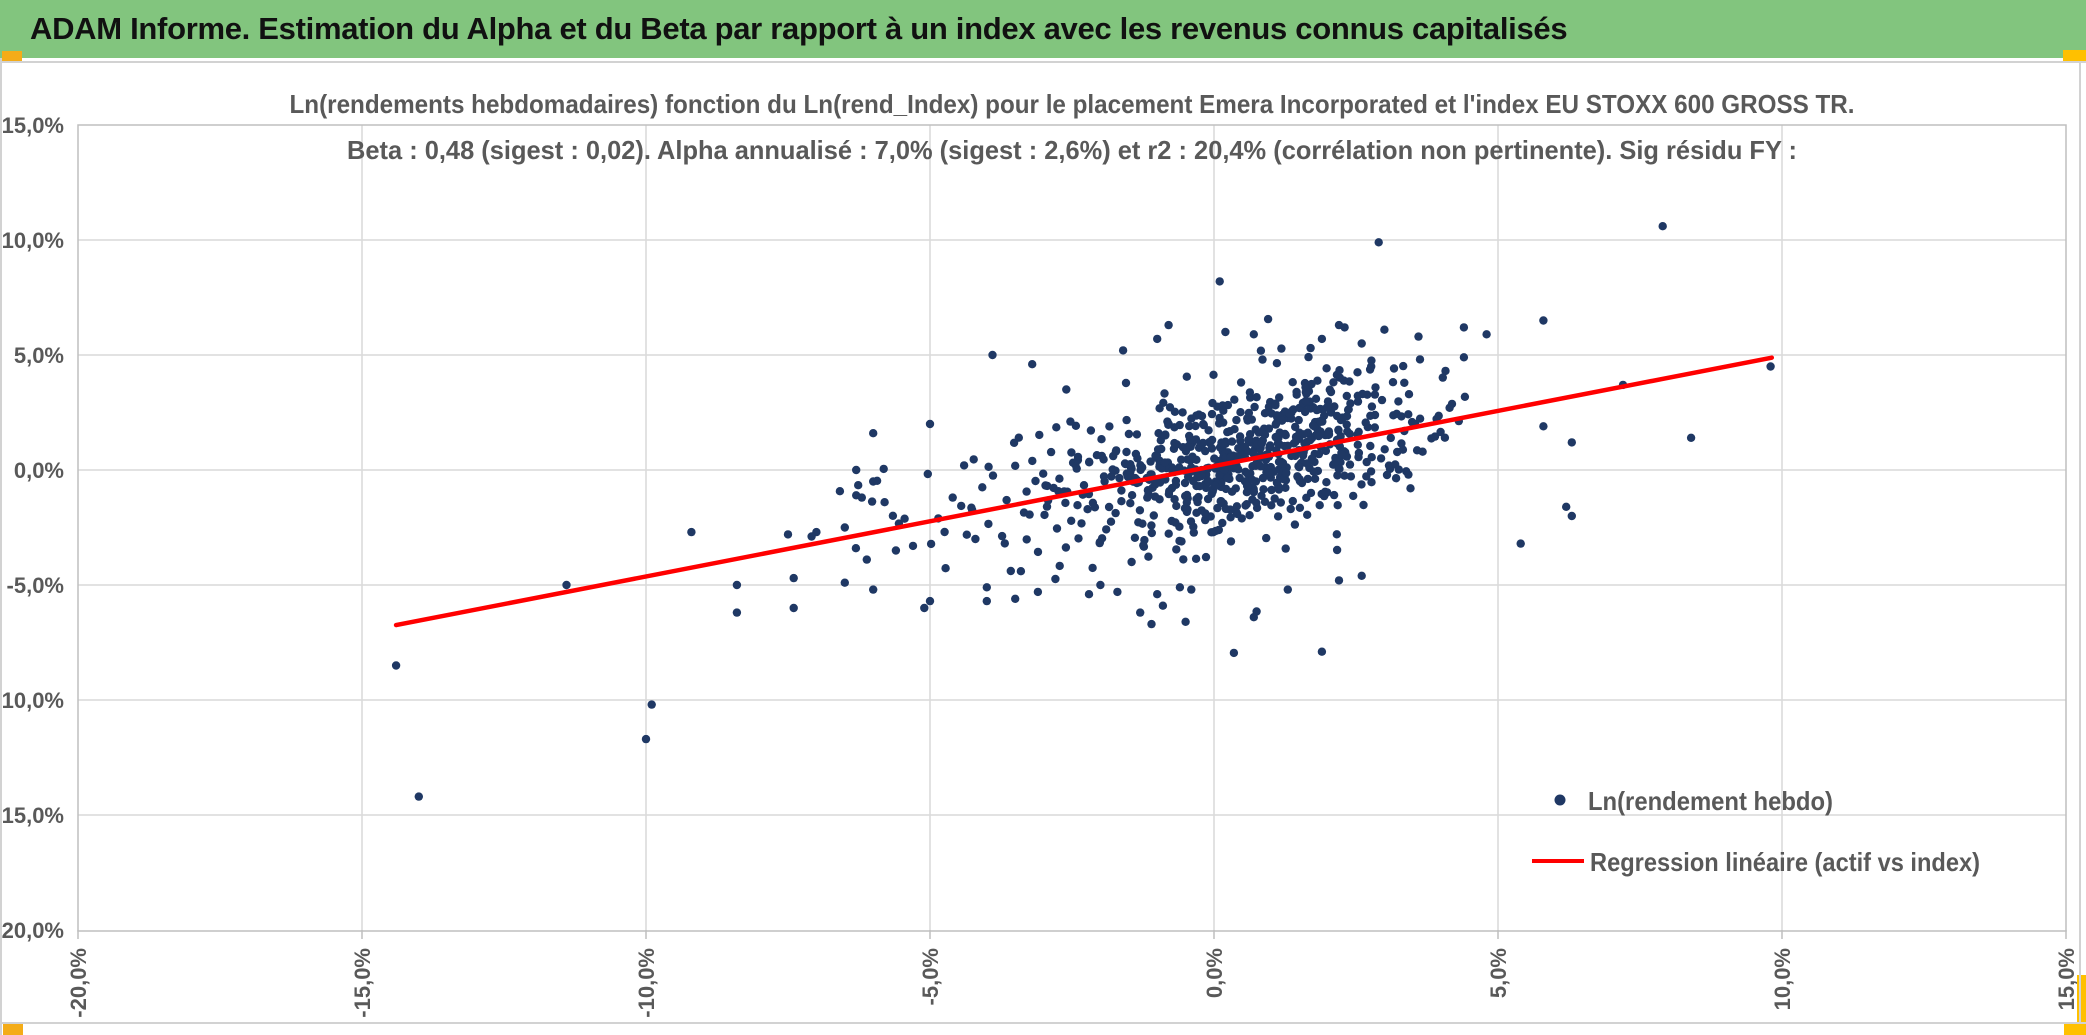 The image size is (2086, 1035). I want to click on x-axis-tick-label: 15,0%, so click(2066, 979).